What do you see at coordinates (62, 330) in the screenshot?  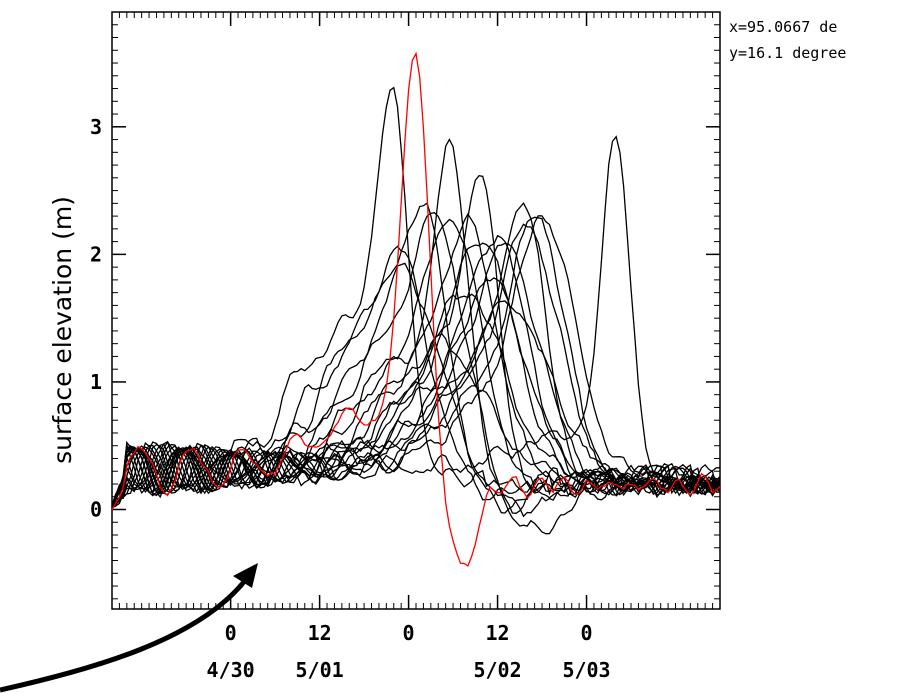 I see `y-axis-label: surface elevation (m)` at bounding box center [62, 330].